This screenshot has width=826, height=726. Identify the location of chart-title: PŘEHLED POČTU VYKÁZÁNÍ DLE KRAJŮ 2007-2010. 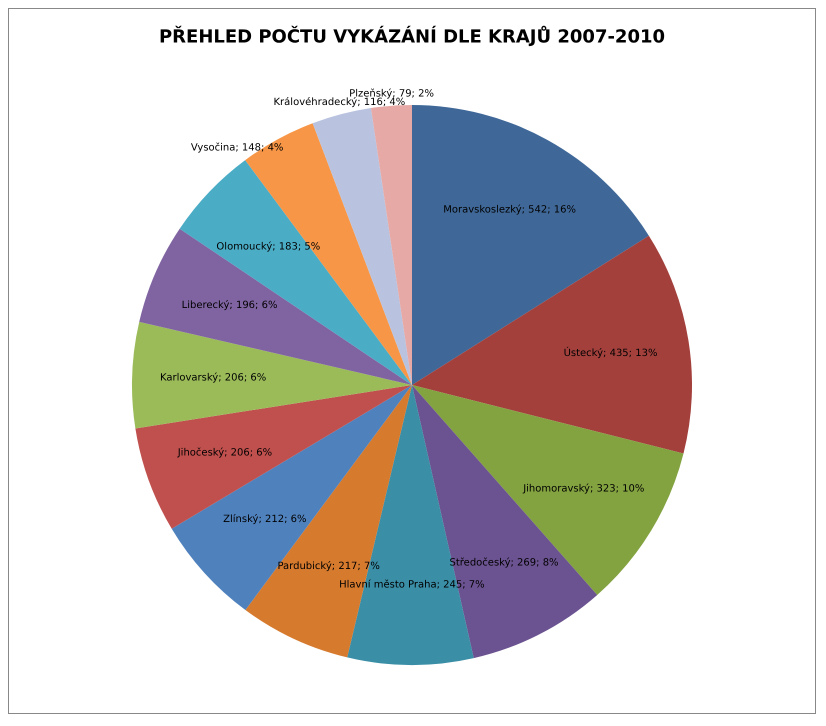
(412, 37).